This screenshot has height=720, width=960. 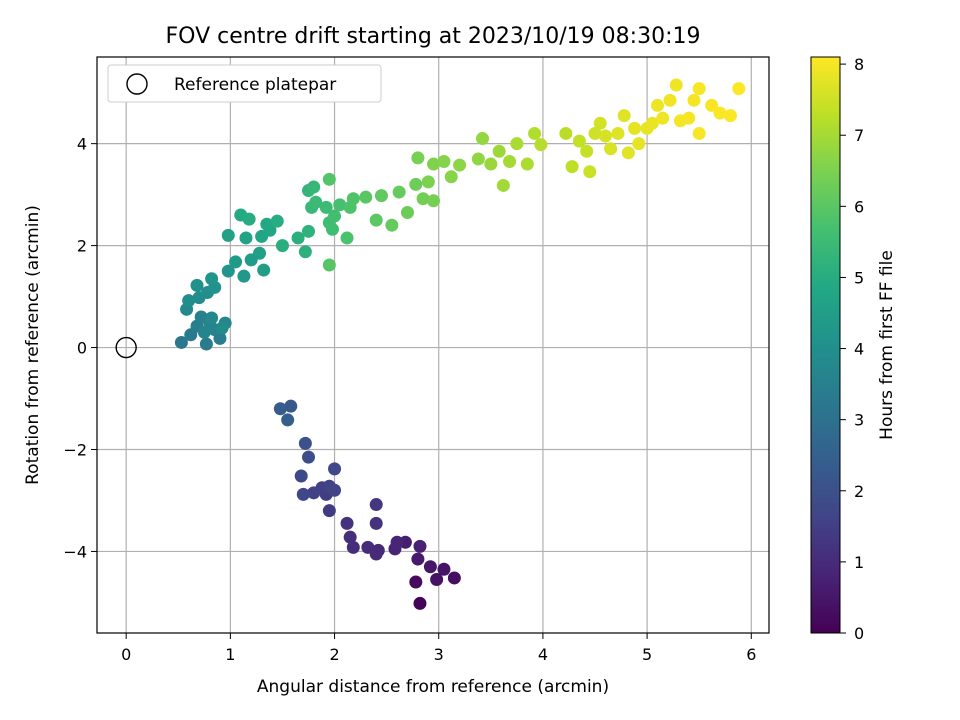 I want to click on legend-box, so click(x=244, y=83).